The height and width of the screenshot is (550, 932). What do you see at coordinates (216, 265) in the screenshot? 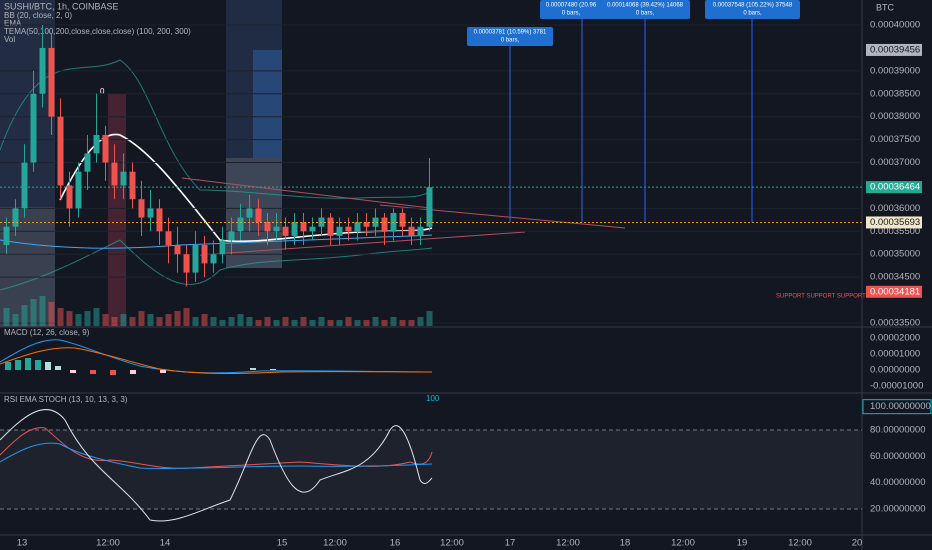
I see `bb-lower` at bounding box center [216, 265].